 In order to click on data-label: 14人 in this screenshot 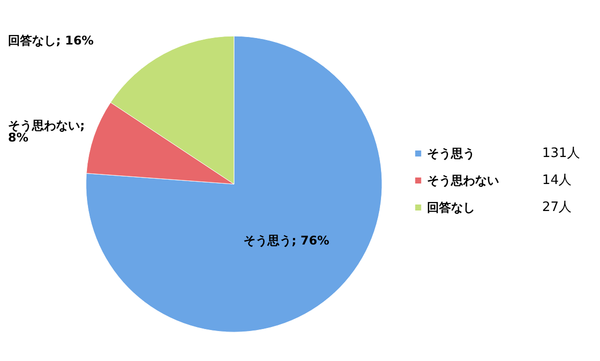, I will do `click(557, 180)`.